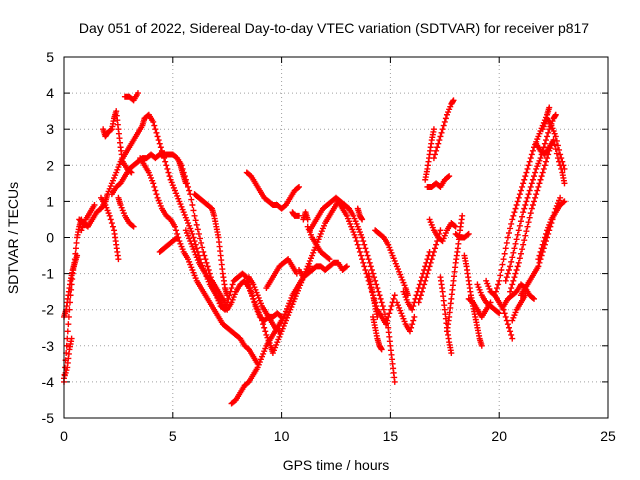 This screenshot has height=480, width=640. What do you see at coordinates (64, 436) in the screenshot?
I see `x-tick-label: 0` at bounding box center [64, 436].